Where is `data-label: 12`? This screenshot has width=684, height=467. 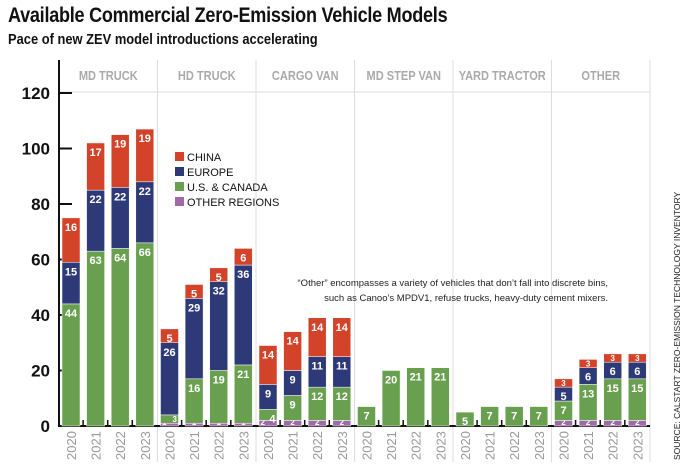
data-label: 12 is located at coordinates (342, 397).